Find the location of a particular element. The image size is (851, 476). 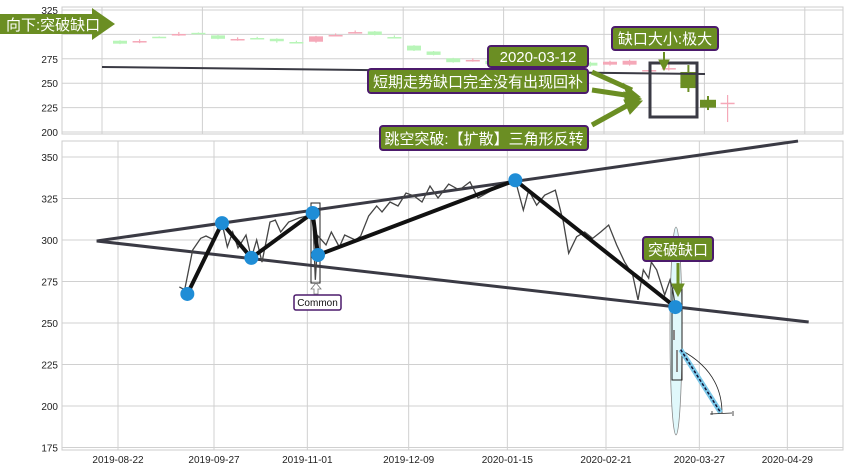

bottom-y-tick-label: 225 is located at coordinates (49, 366).